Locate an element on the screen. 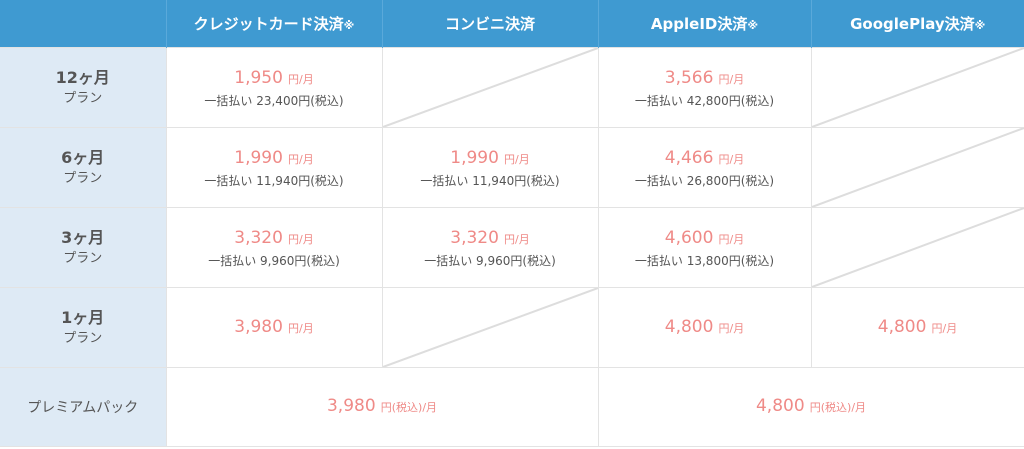 The width and height of the screenshot is (1024, 449). price-cell-convenience-store: 3,320 円/月 一括払い 9,960円(税込) is located at coordinates (490, 247).